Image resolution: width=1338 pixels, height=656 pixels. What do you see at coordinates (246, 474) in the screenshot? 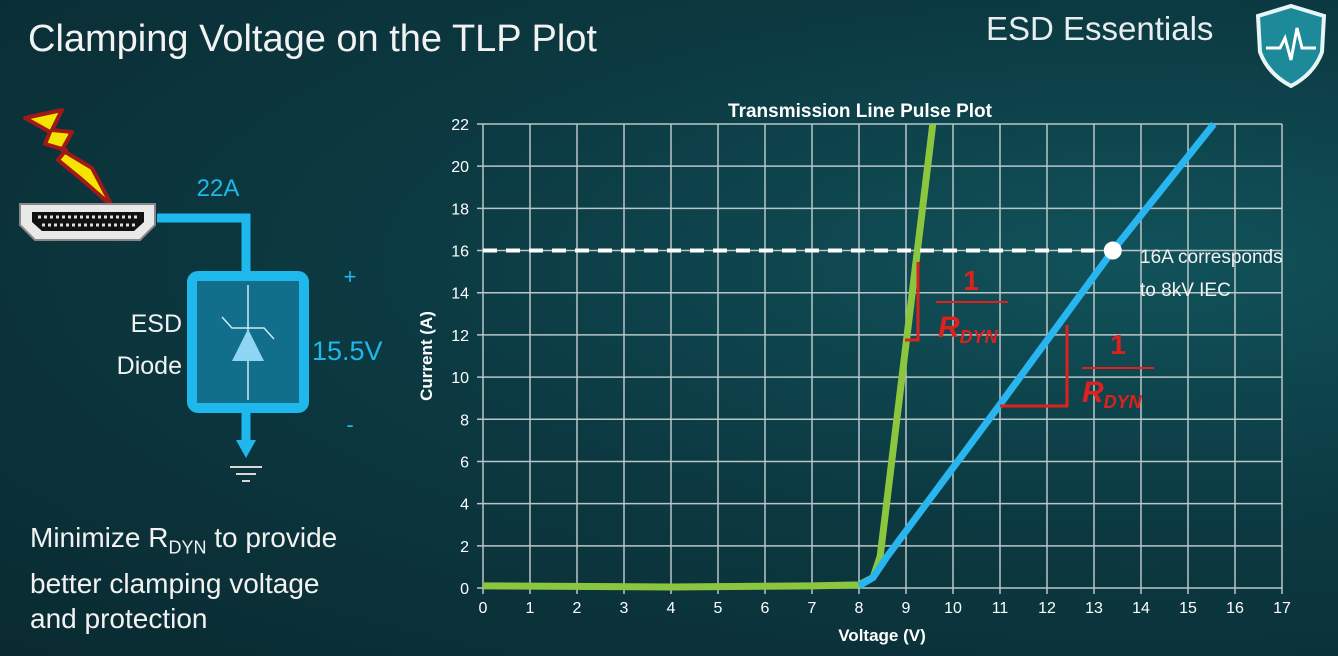
I see `ground-icon` at bounding box center [246, 474].